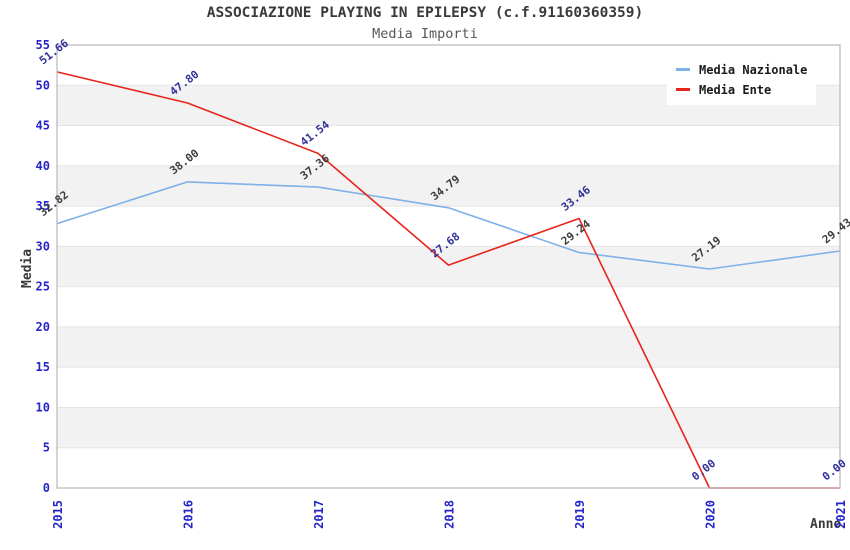 Image resolution: width=850 pixels, height=550 pixels. What do you see at coordinates (826, 524) in the screenshot?
I see `x-axis-title: Anno` at bounding box center [826, 524].